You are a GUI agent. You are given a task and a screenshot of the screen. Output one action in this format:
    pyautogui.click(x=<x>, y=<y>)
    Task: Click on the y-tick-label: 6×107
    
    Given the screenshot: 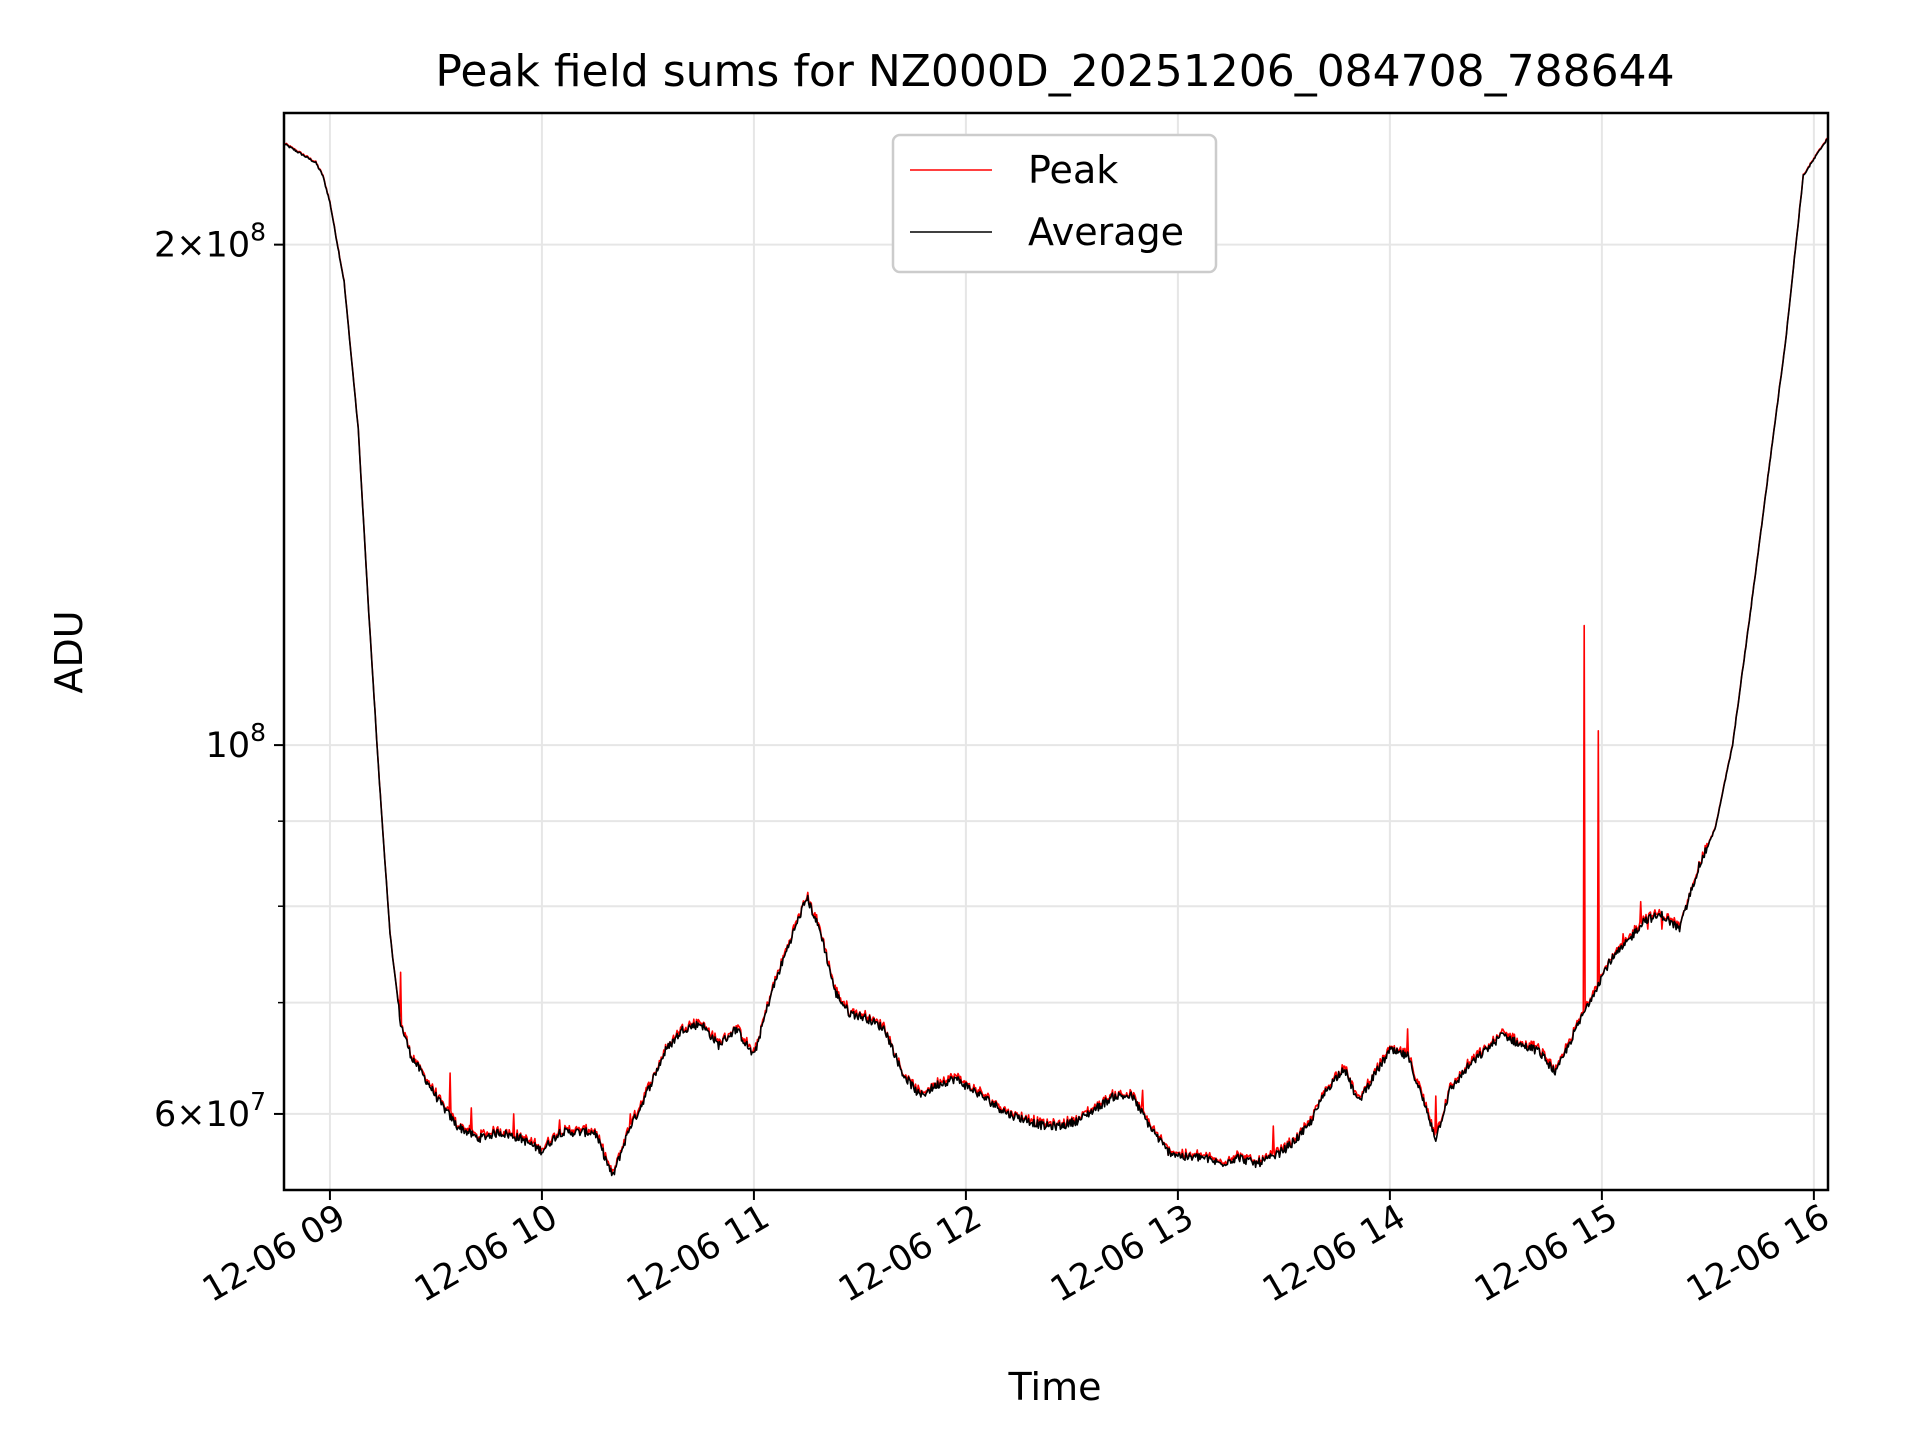 What is the action you would take?
    pyautogui.click(x=210, y=1111)
    